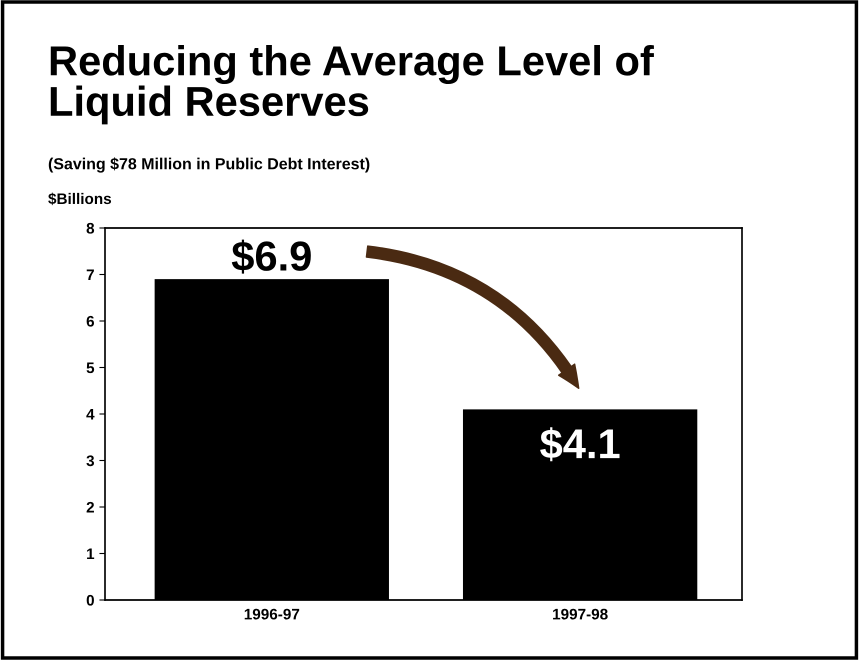  I want to click on y-tick-label: 1, so click(90, 554).